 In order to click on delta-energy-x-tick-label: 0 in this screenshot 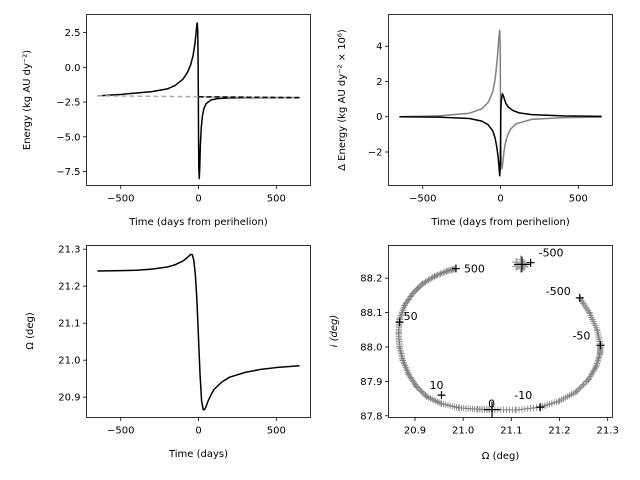, I will do `click(500, 199)`.